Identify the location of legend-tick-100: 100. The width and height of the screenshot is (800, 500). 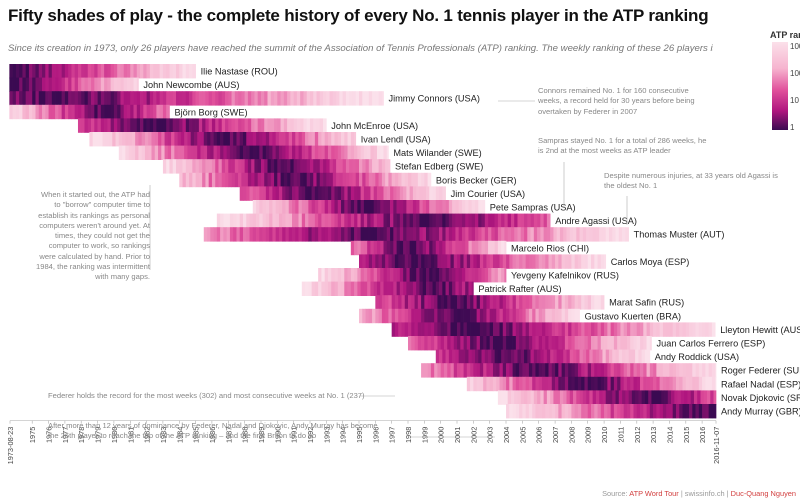
(795, 73).